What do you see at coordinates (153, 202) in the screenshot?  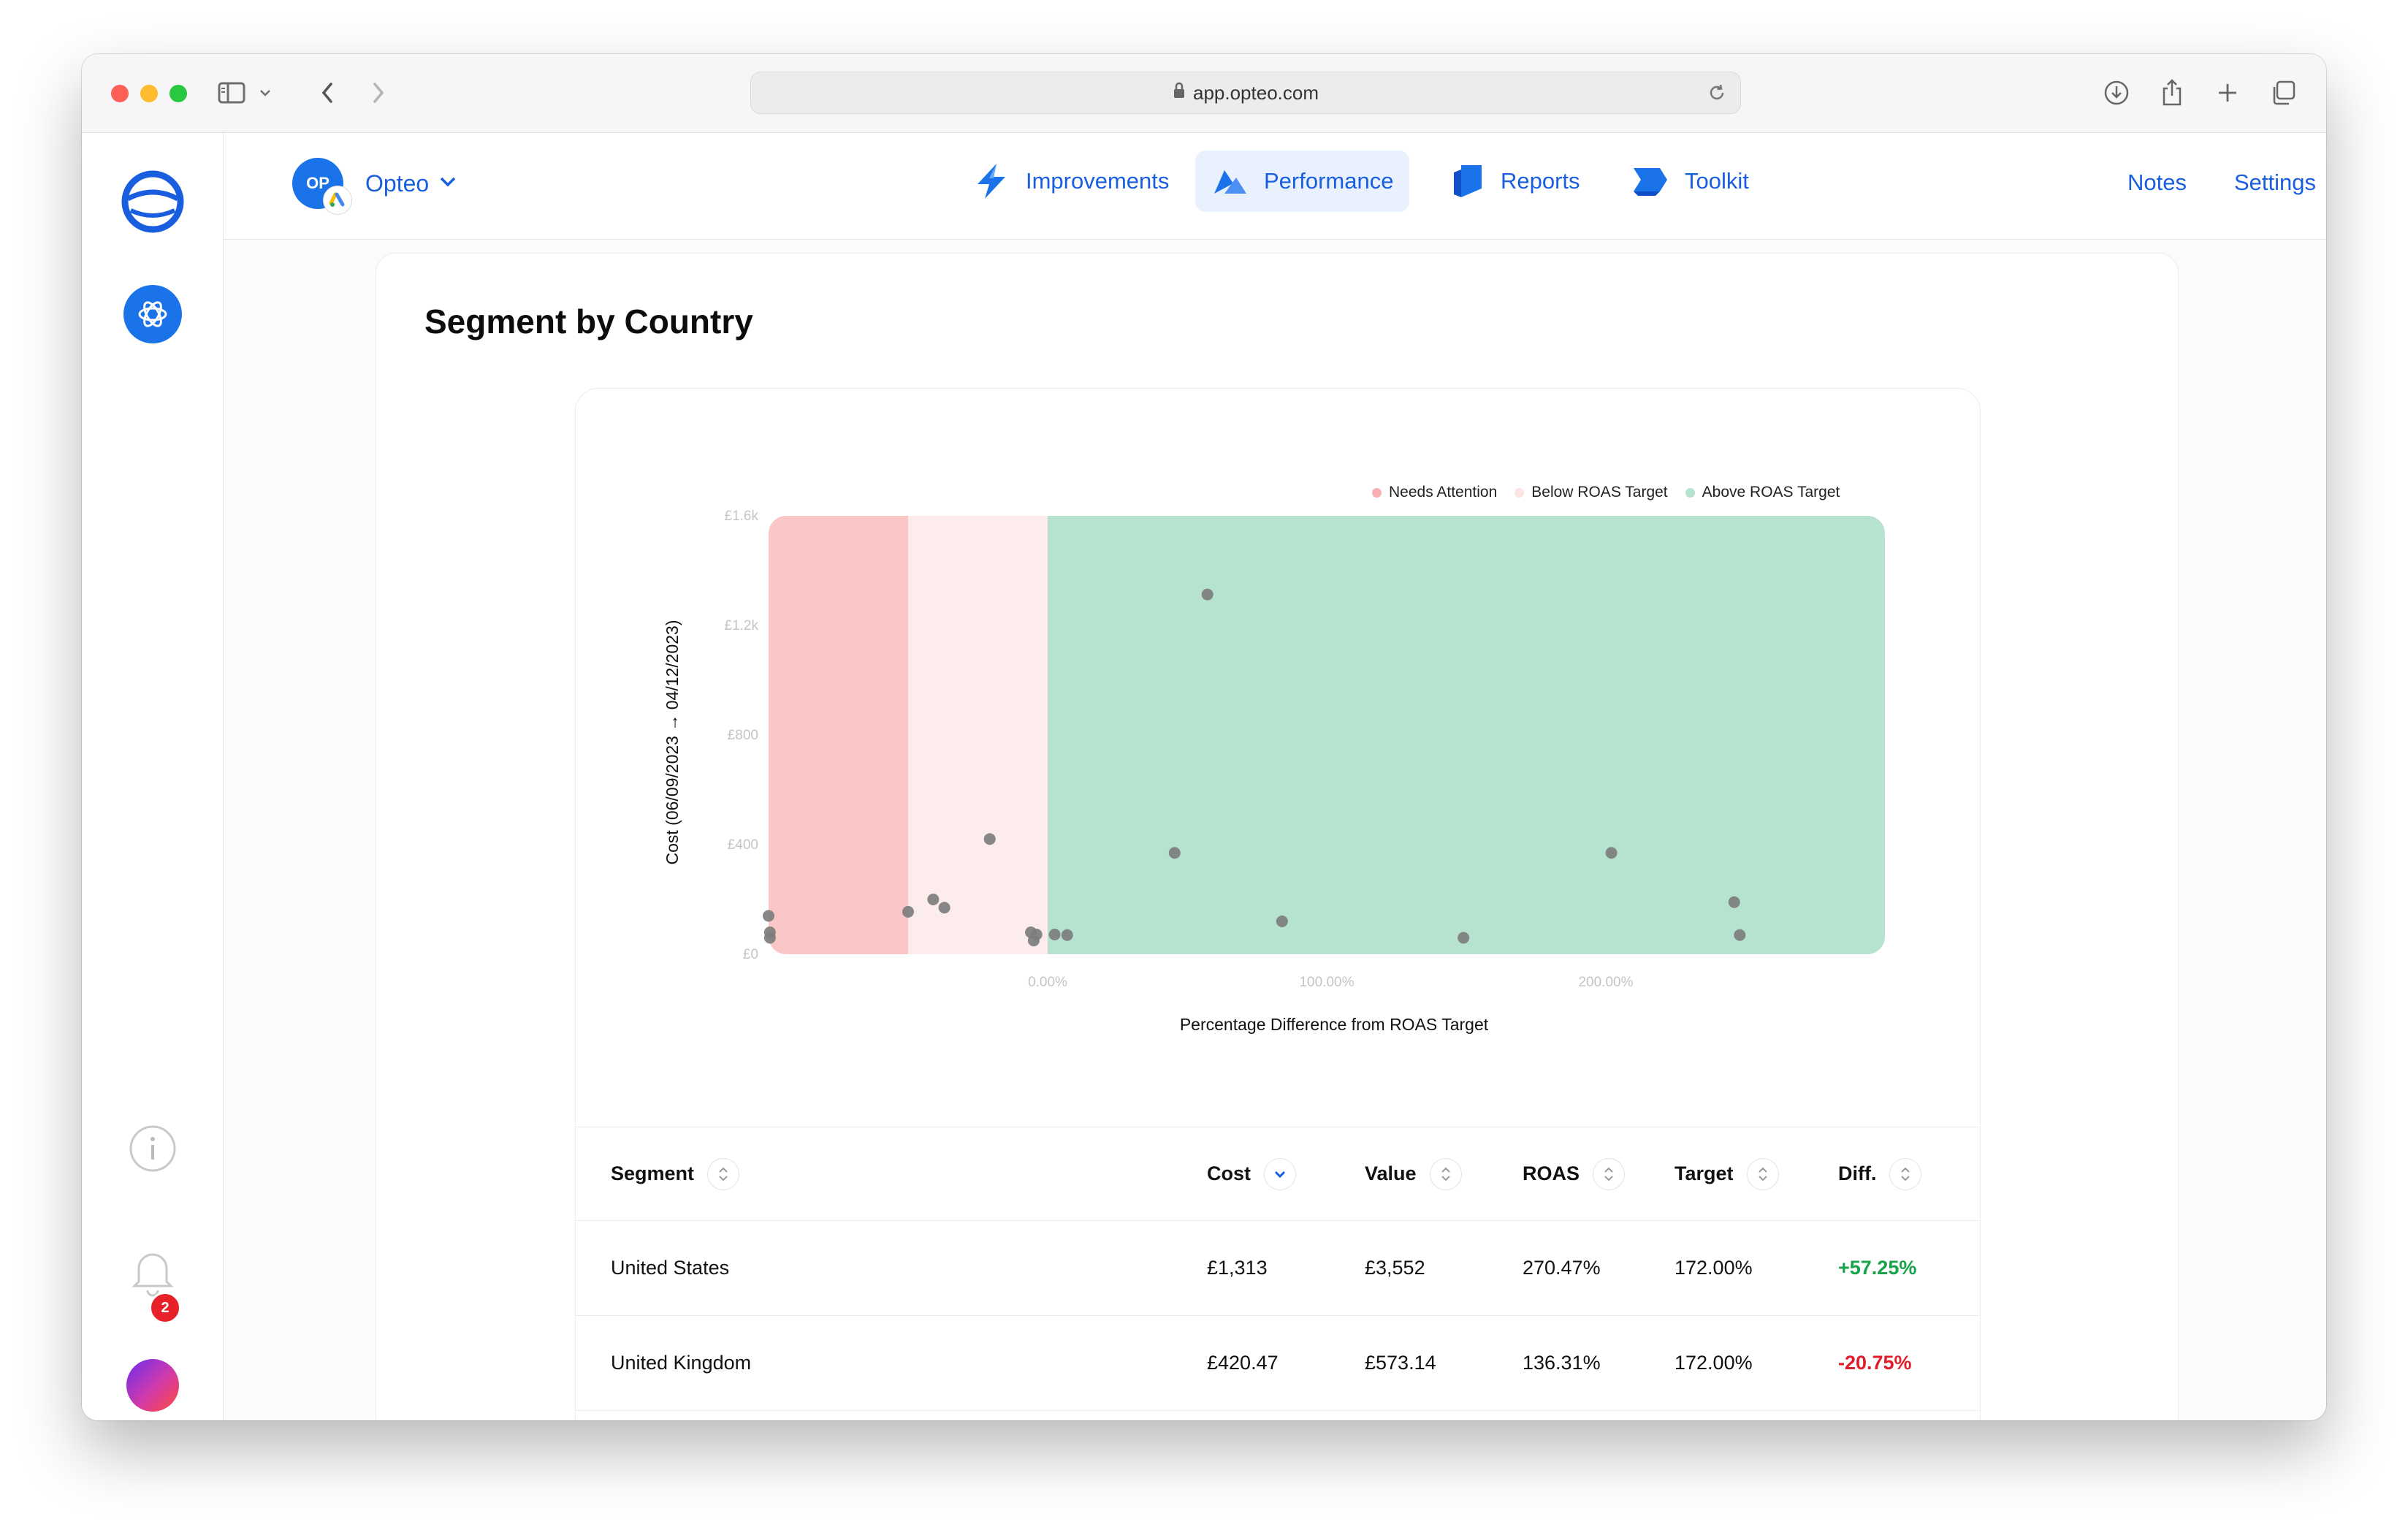 I see `opteo-logo-icon` at bounding box center [153, 202].